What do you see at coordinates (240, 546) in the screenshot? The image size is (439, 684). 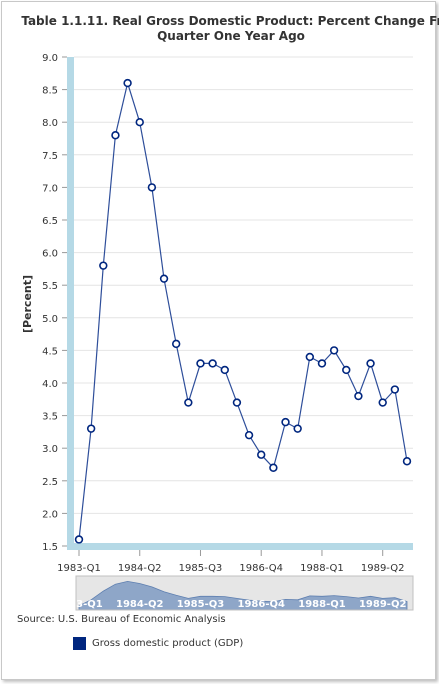 I see `plot-bottom-band` at bounding box center [240, 546].